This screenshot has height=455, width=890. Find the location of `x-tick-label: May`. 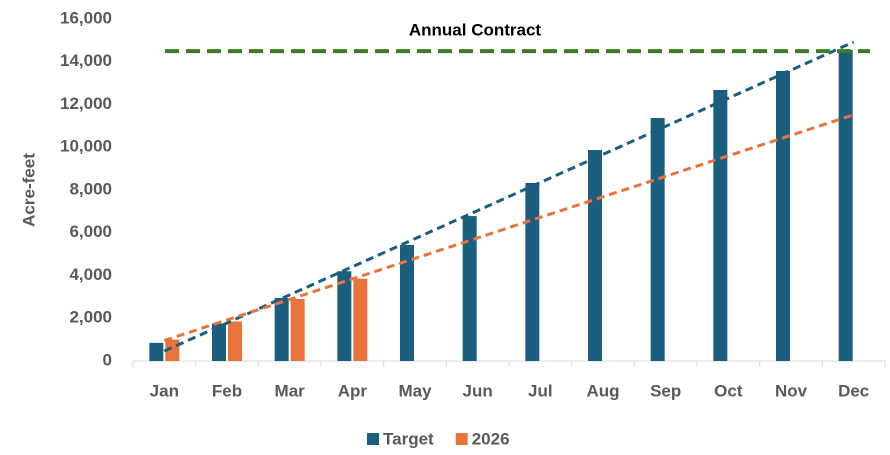

x-tick-label: May is located at coordinates (415, 390).